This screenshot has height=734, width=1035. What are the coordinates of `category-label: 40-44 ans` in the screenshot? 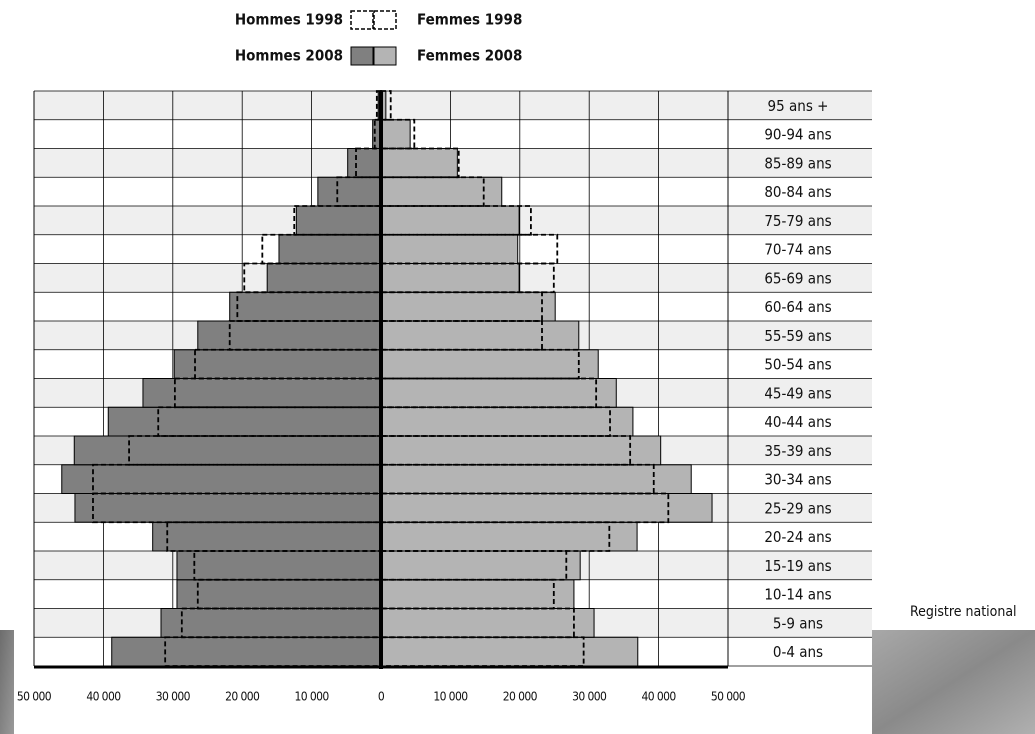 It's located at (797, 422).